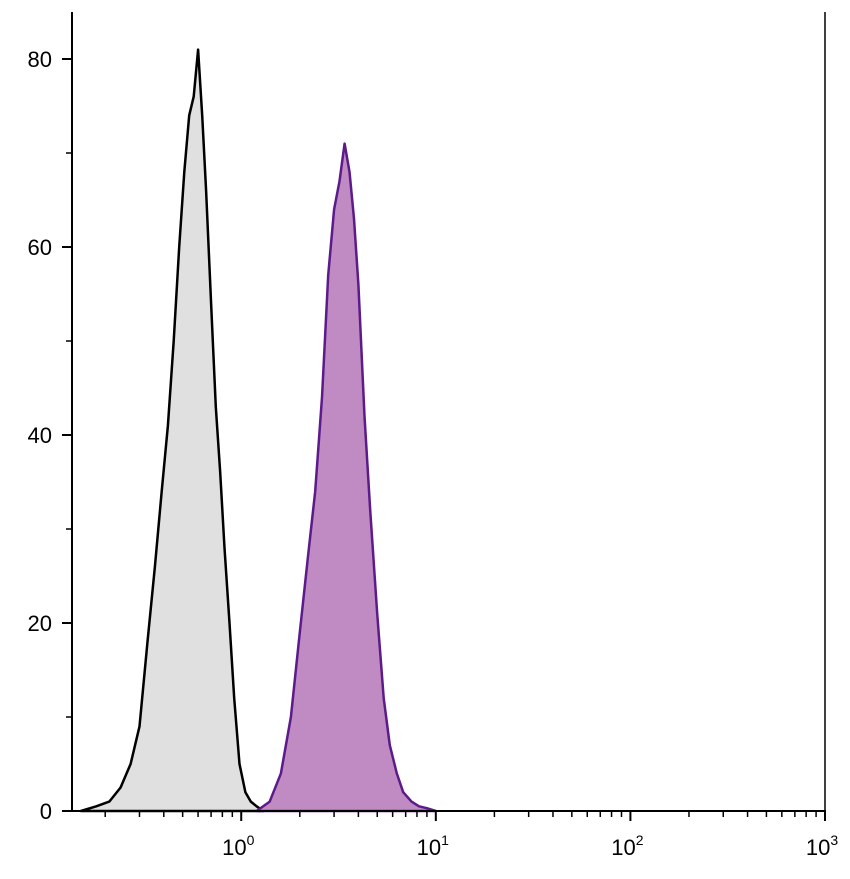 This screenshot has width=850, height=879. What do you see at coordinates (238, 846) in the screenshot?
I see `x-tick-label: 10⁰` at bounding box center [238, 846].